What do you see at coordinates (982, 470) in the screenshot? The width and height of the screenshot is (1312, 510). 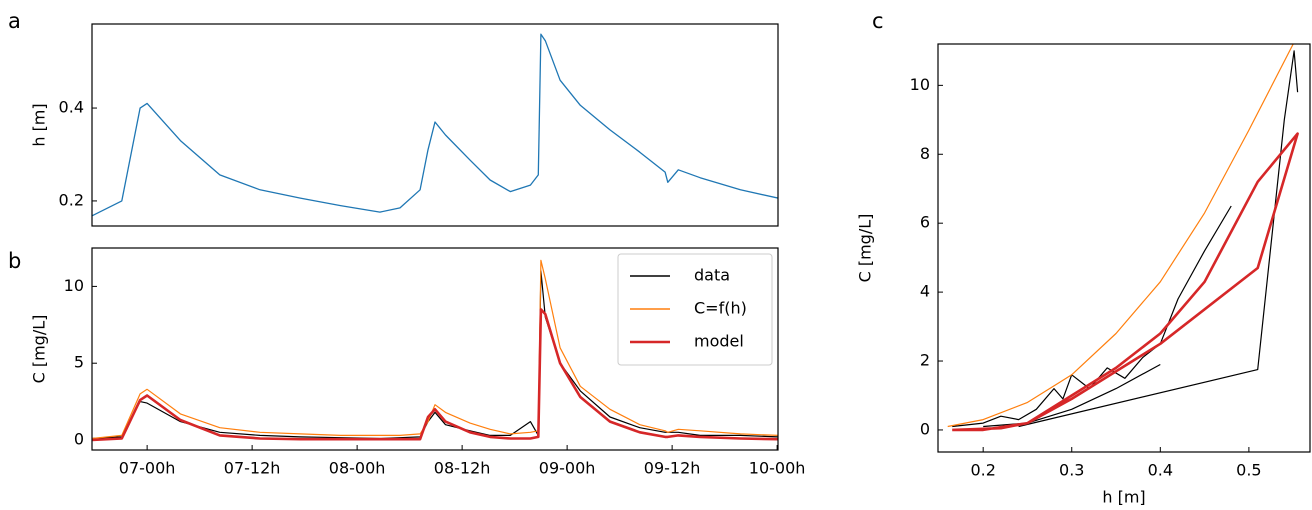 I see `x-tick-label: 0.2` at bounding box center [982, 470].